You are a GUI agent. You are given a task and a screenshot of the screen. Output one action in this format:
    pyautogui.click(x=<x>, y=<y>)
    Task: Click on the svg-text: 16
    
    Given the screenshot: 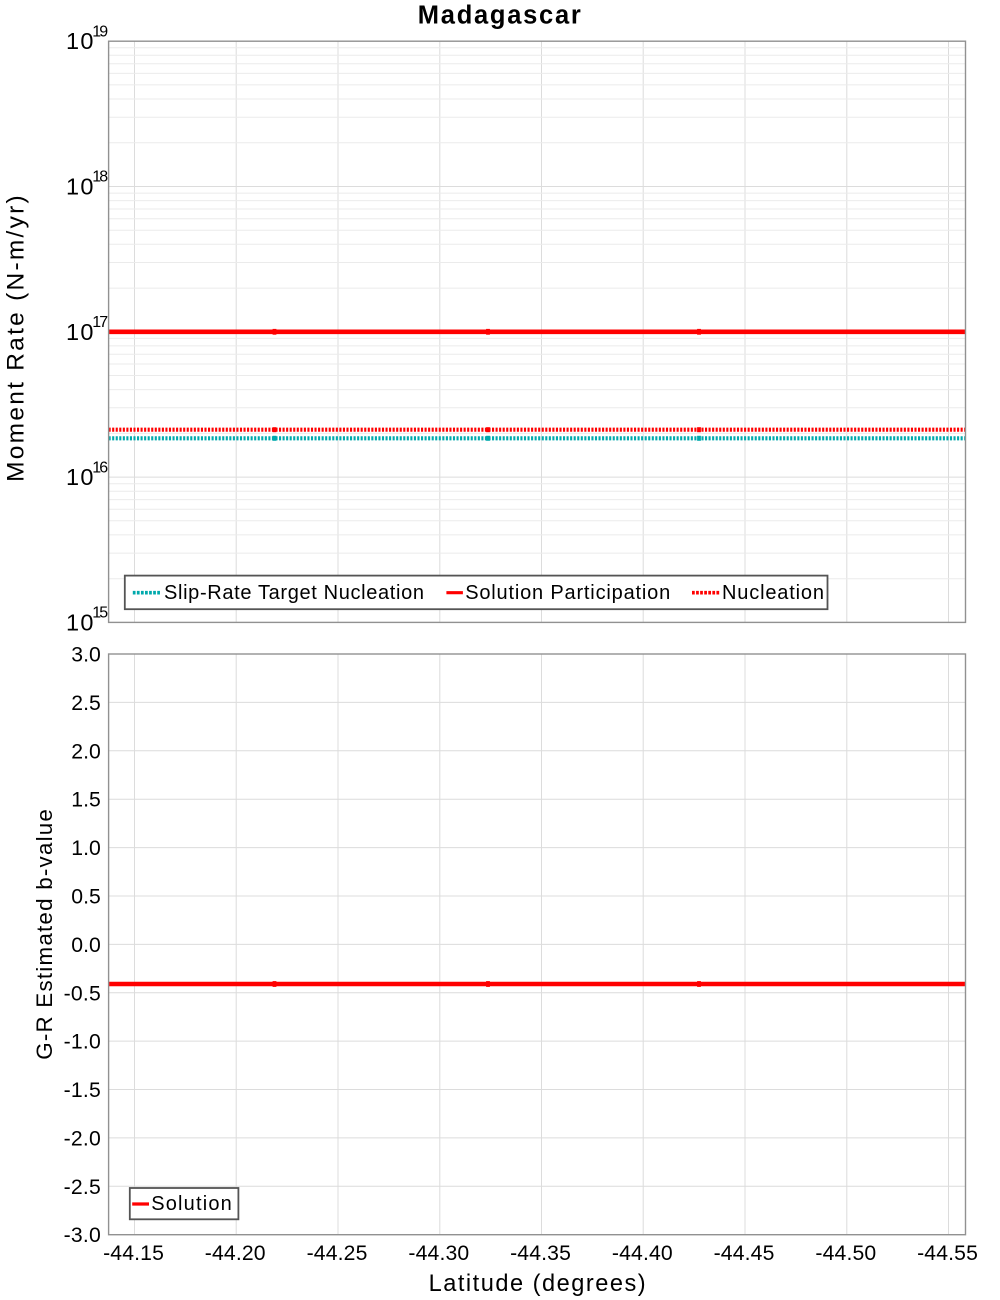 What is the action you would take?
    pyautogui.click(x=100, y=467)
    